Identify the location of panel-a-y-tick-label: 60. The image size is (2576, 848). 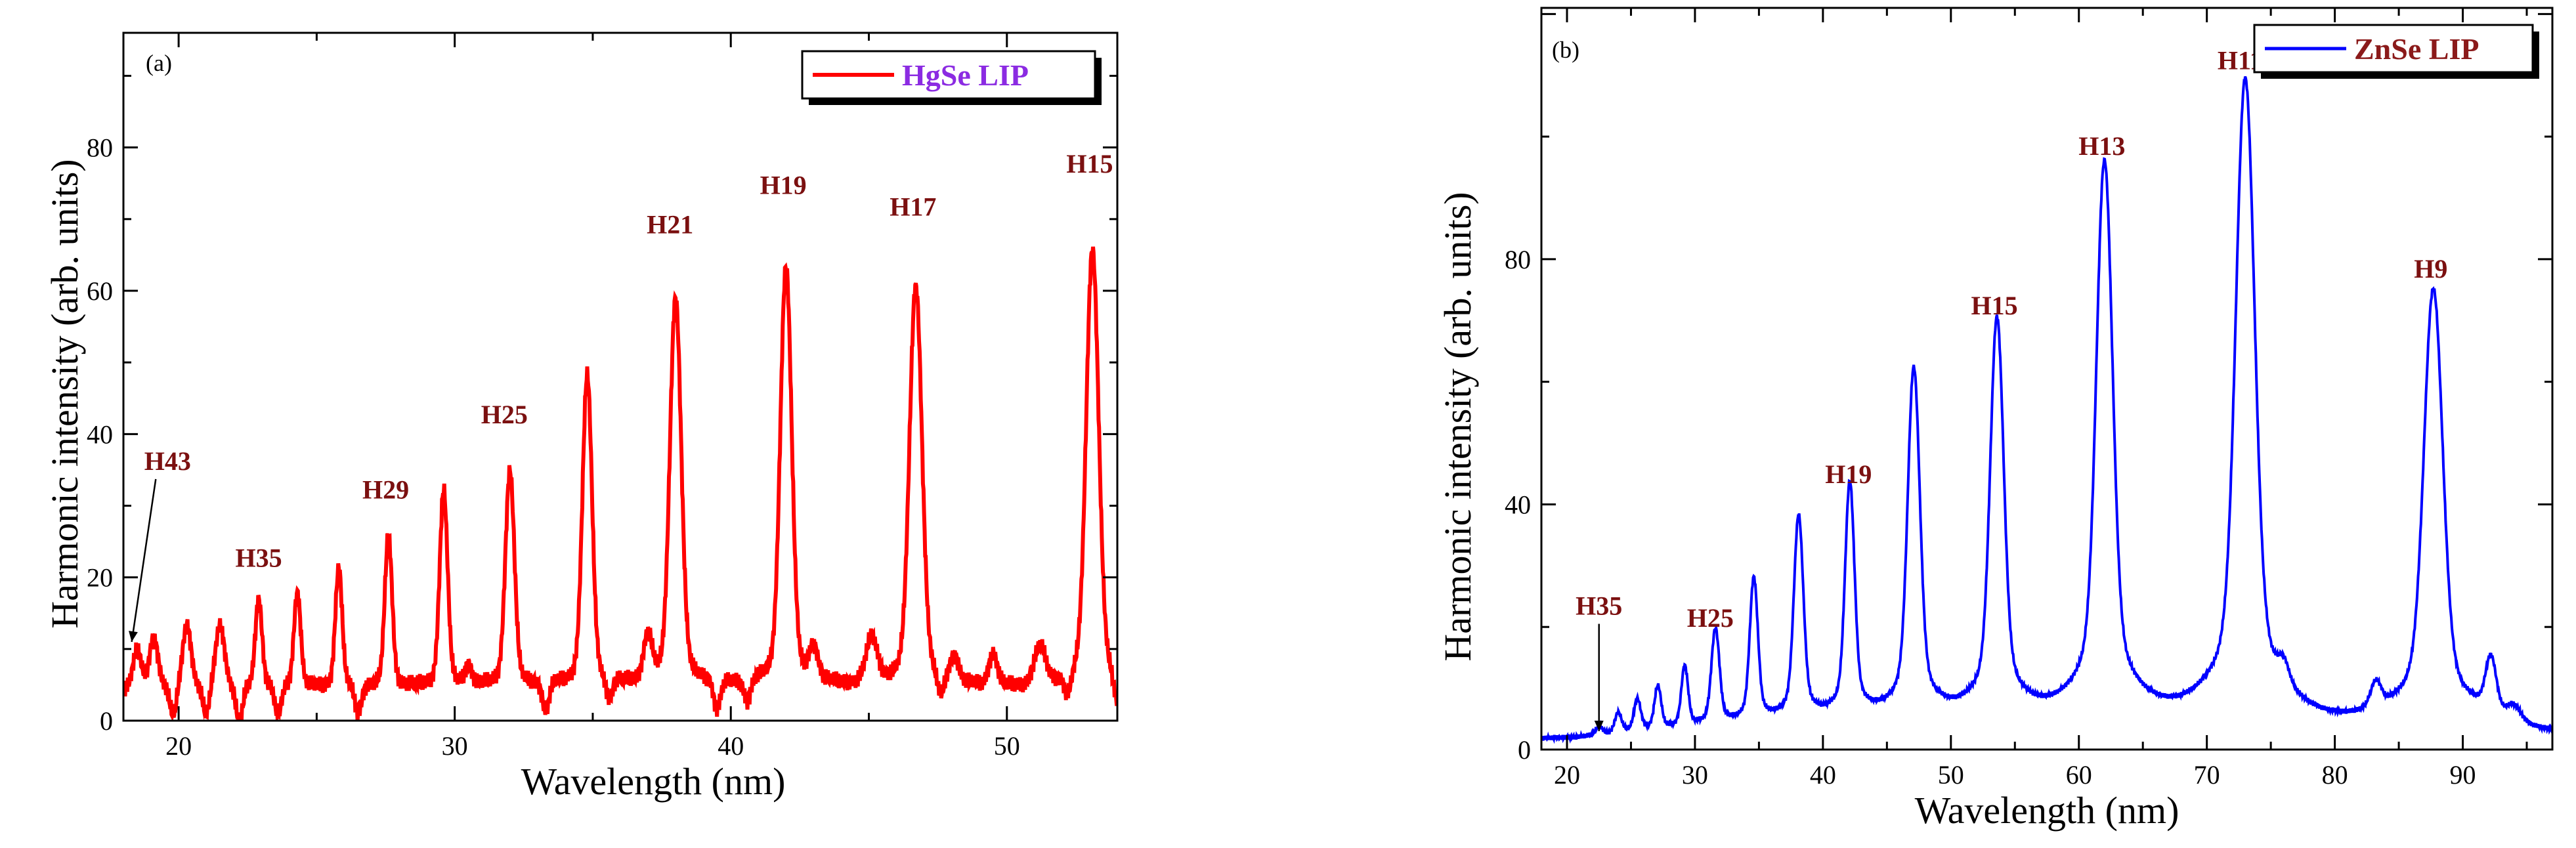
(100, 291).